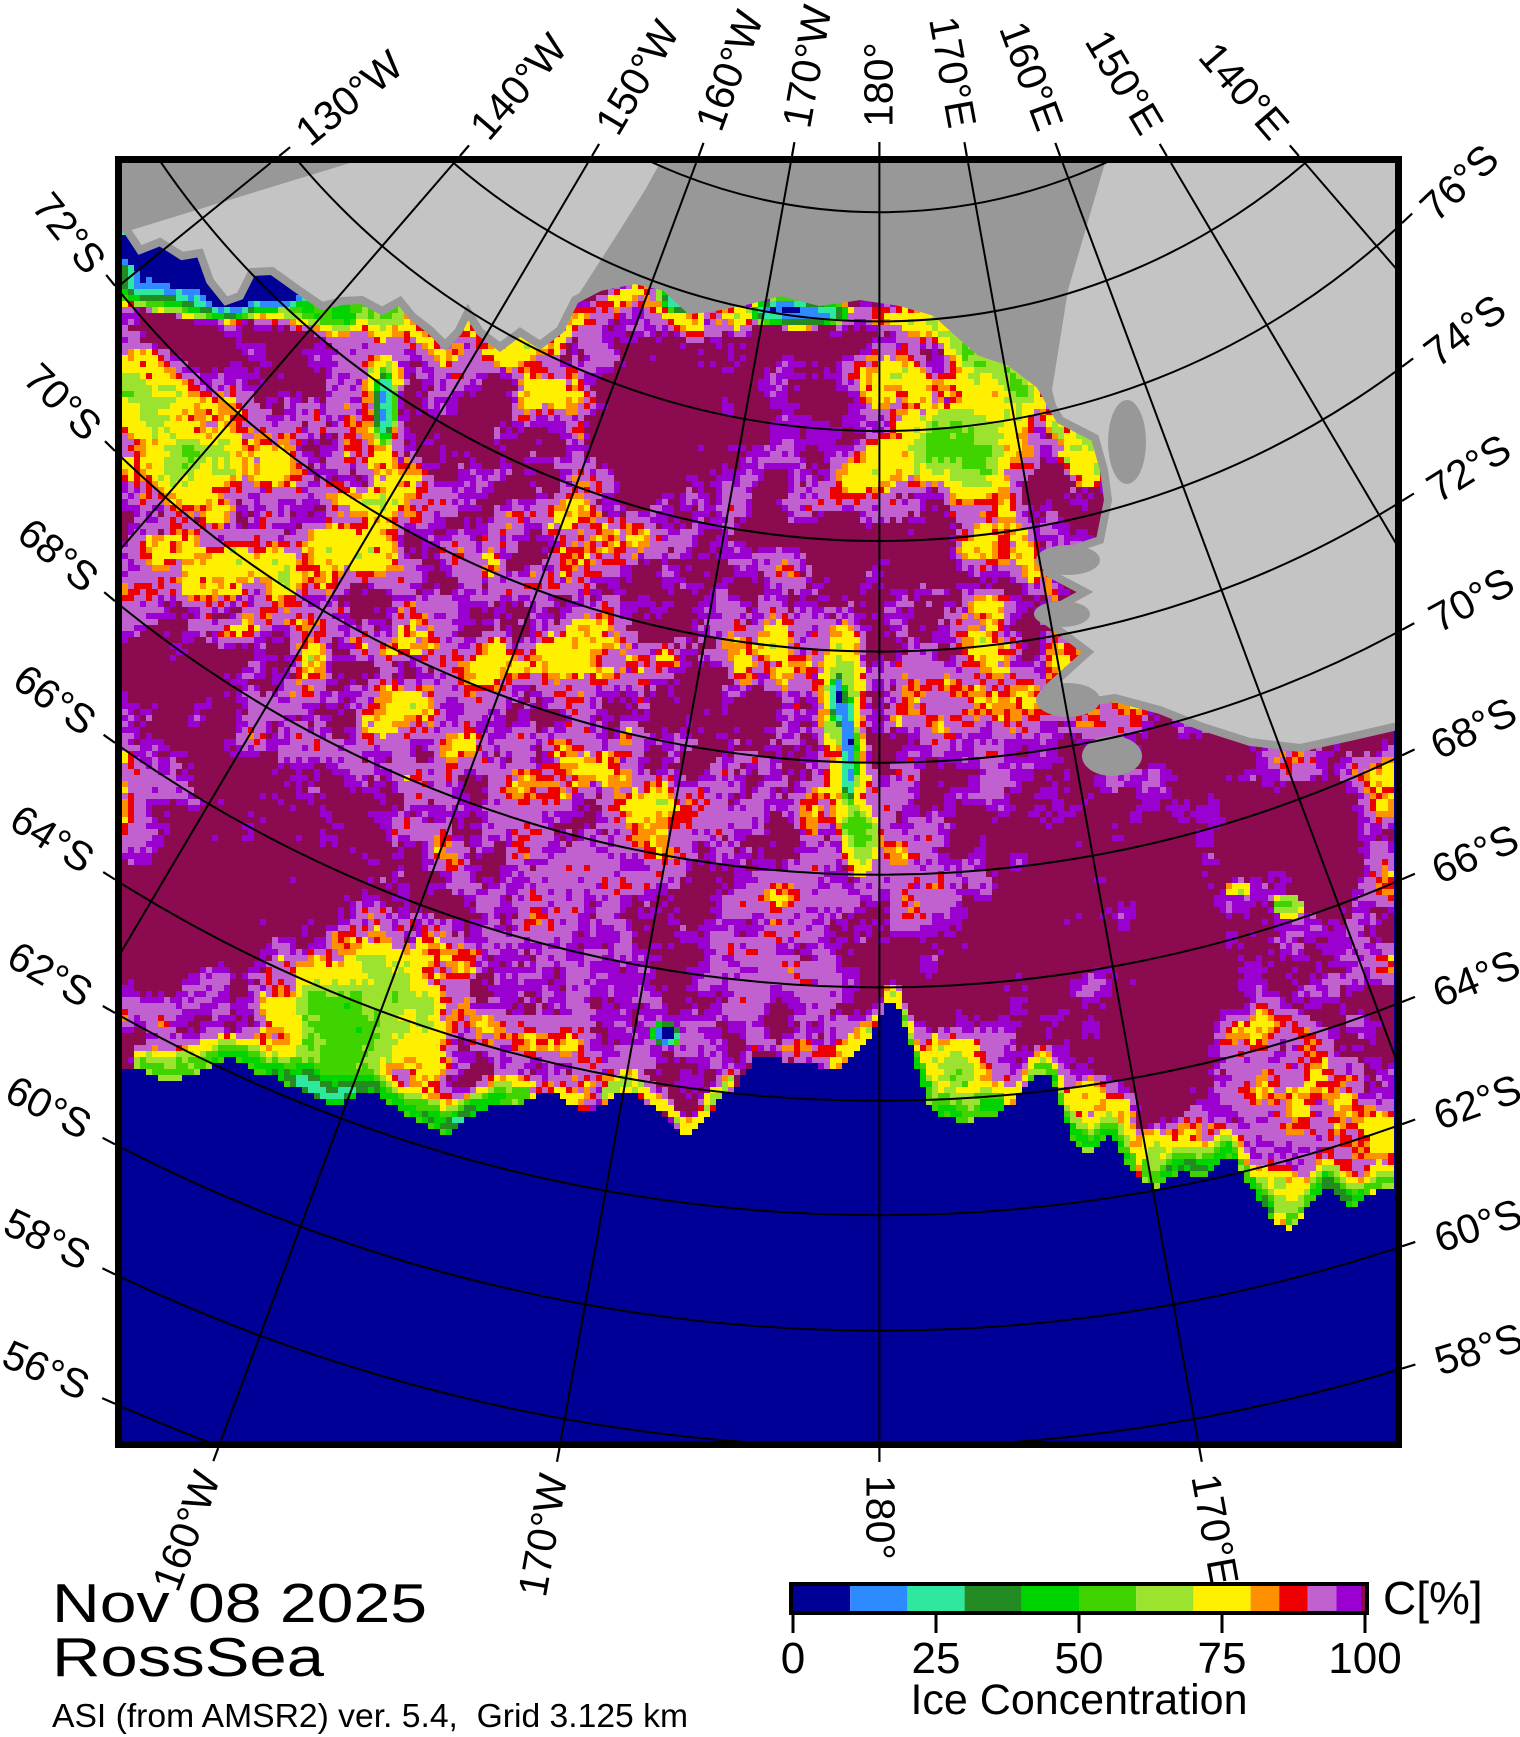 The height and width of the screenshot is (1737, 1520). What do you see at coordinates (188, 1657) in the screenshot?
I see `svg-text: RossSea` at bounding box center [188, 1657].